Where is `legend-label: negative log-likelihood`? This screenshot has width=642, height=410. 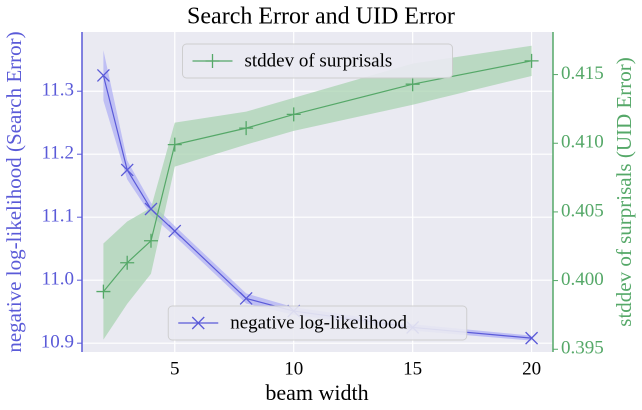 legend-label: negative log-likelihood is located at coordinates (318, 322).